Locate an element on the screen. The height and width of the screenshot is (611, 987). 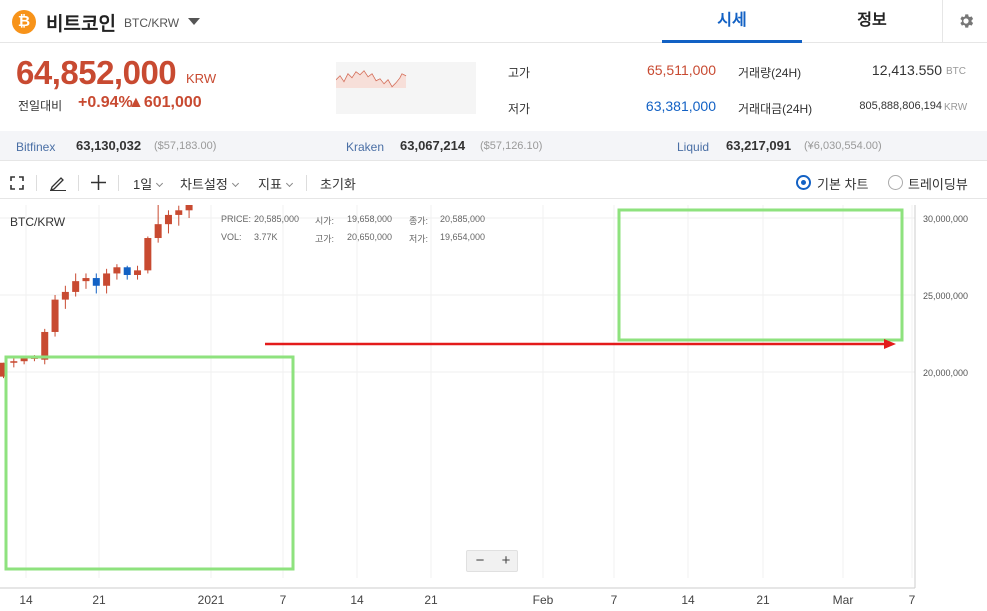
pencil-icon is located at coordinates (58, 183).